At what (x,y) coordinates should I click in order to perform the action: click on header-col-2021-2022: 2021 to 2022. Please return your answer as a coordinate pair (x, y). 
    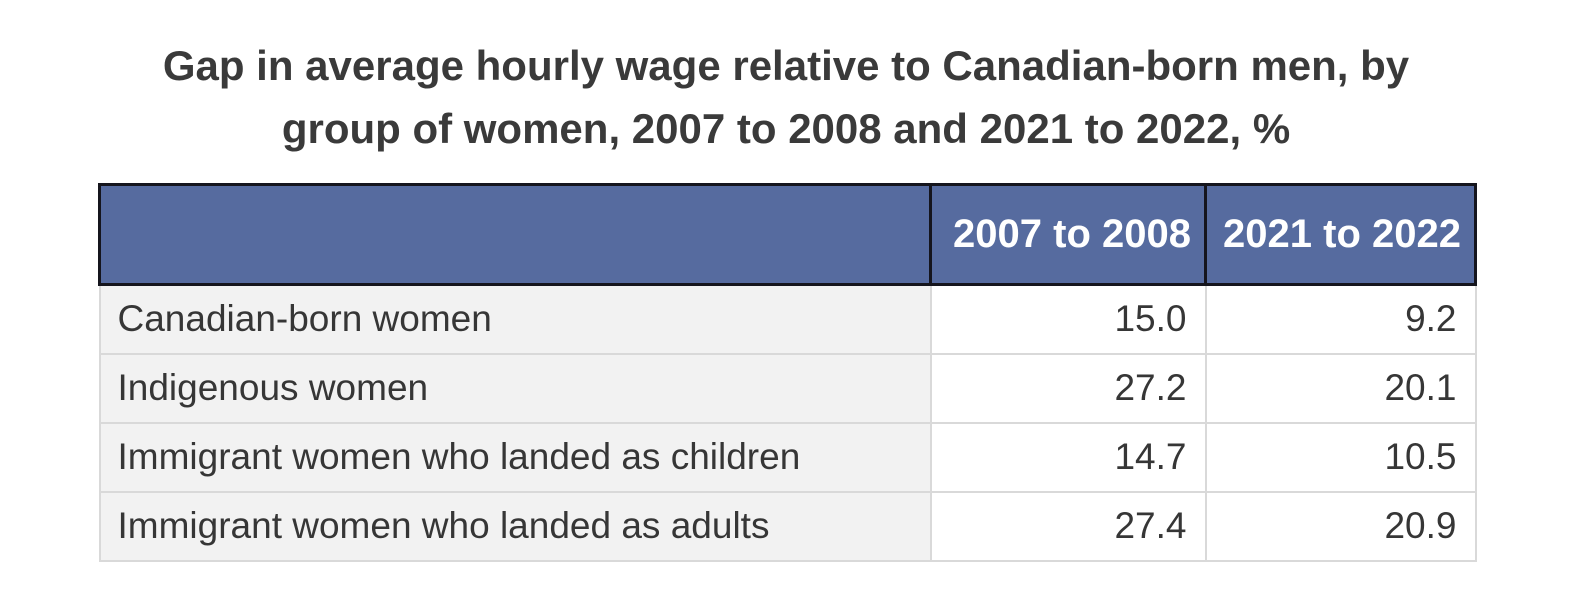
    Looking at the image, I should click on (1340, 234).